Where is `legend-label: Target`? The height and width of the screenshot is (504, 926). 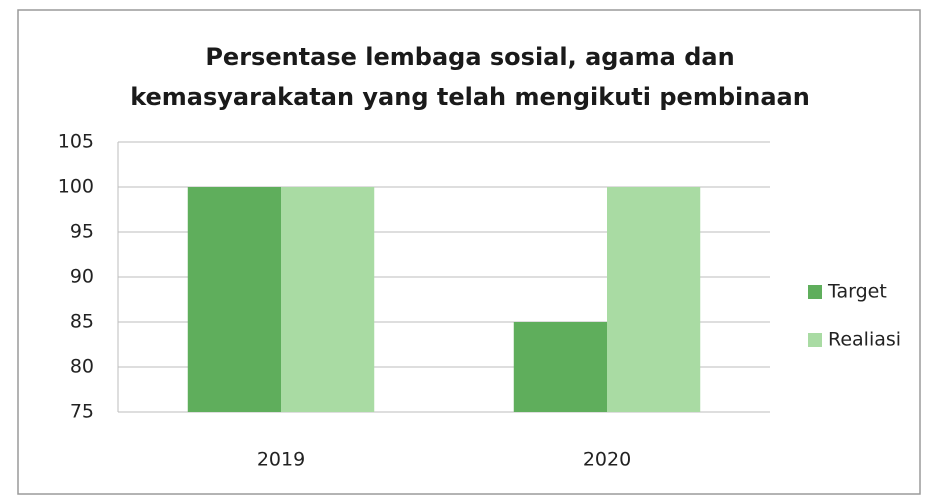
legend-label: Target is located at coordinates (857, 292).